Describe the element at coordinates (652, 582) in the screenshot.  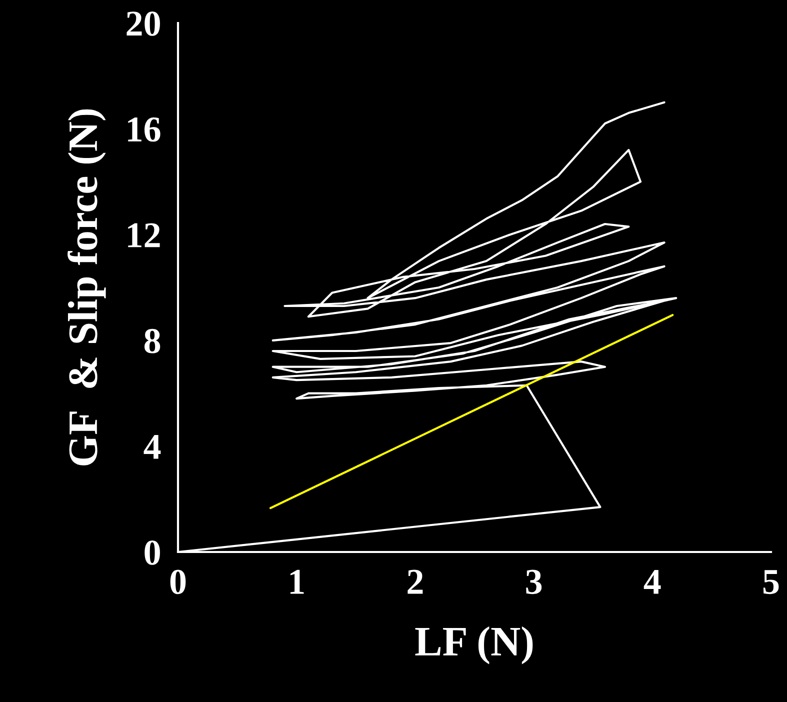
I see `x-tick-label: 4` at that location.